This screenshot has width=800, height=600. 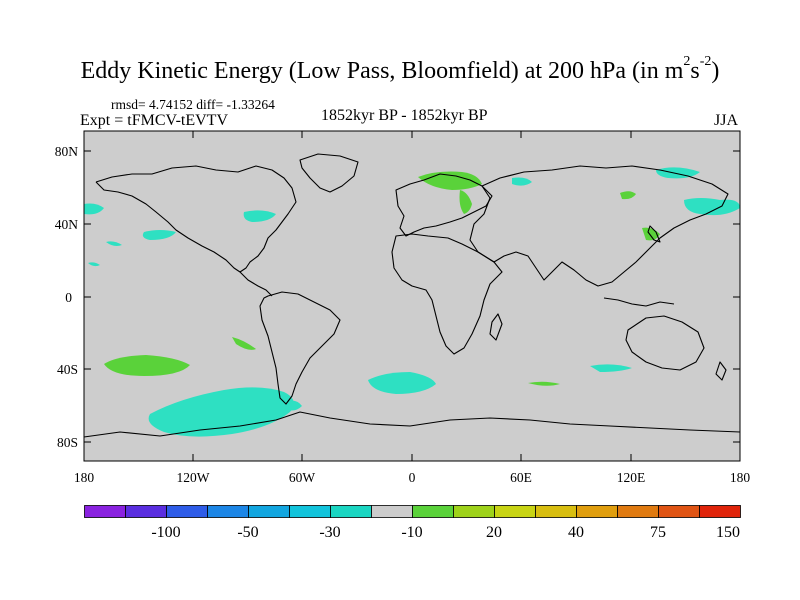 What do you see at coordinates (193, 477) in the screenshot?
I see `lon-label-120w: 120W` at bounding box center [193, 477].